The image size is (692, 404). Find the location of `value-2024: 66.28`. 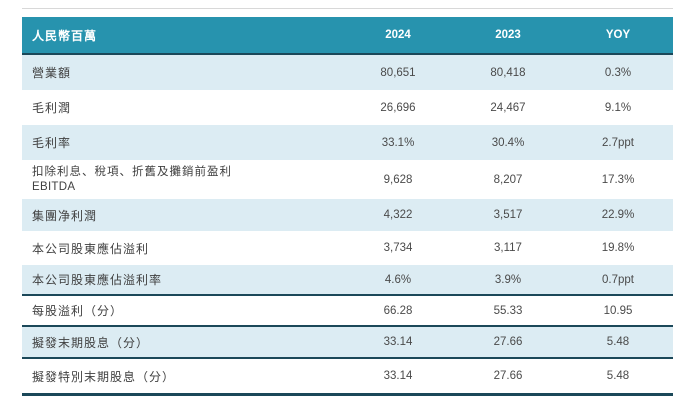

value-2024: 66.28 is located at coordinates (398, 310).